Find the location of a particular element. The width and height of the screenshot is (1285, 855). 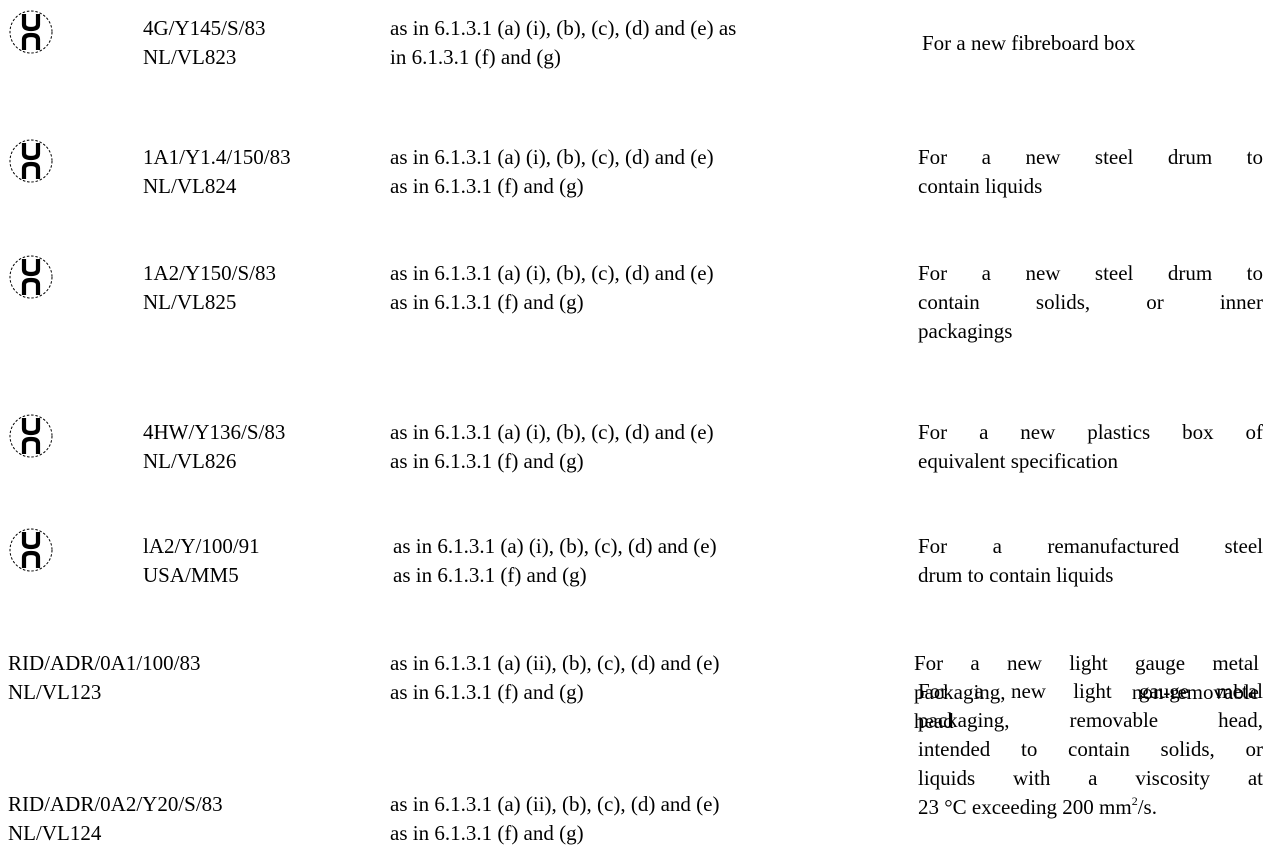

marking-code-line: NL/VL826 is located at coordinates (190, 461).